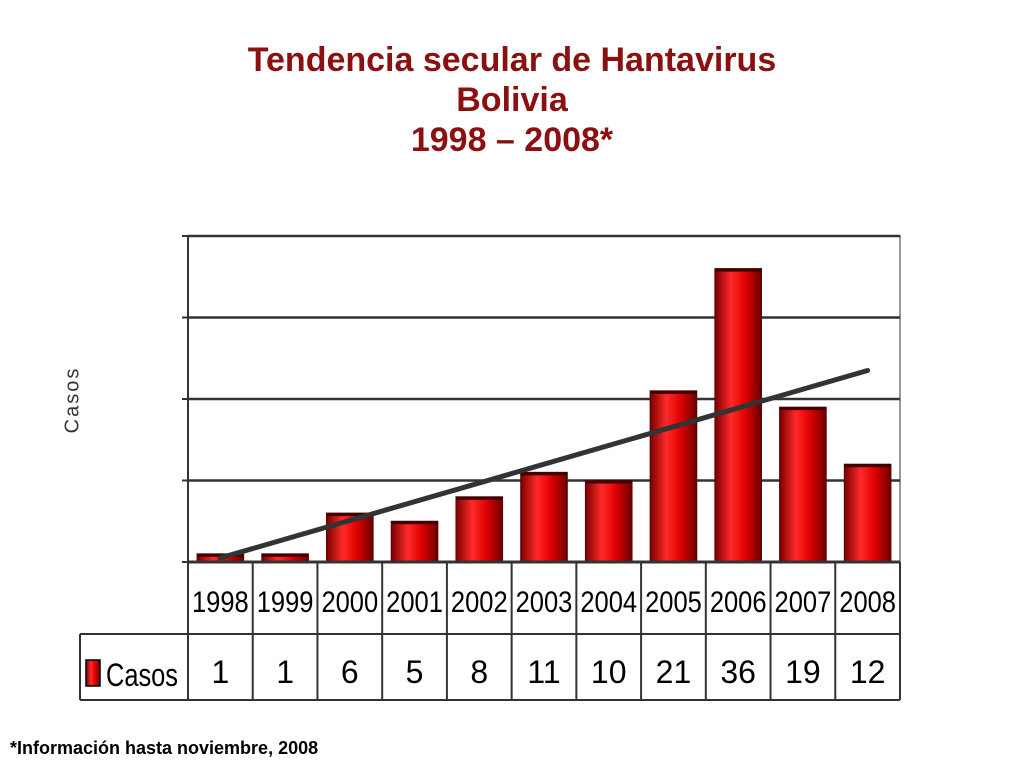 The width and height of the screenshot is (1024, 768). Describe the element at coordinates (803, 409) in the screenshot. I see `bar-top-2007` at that location.